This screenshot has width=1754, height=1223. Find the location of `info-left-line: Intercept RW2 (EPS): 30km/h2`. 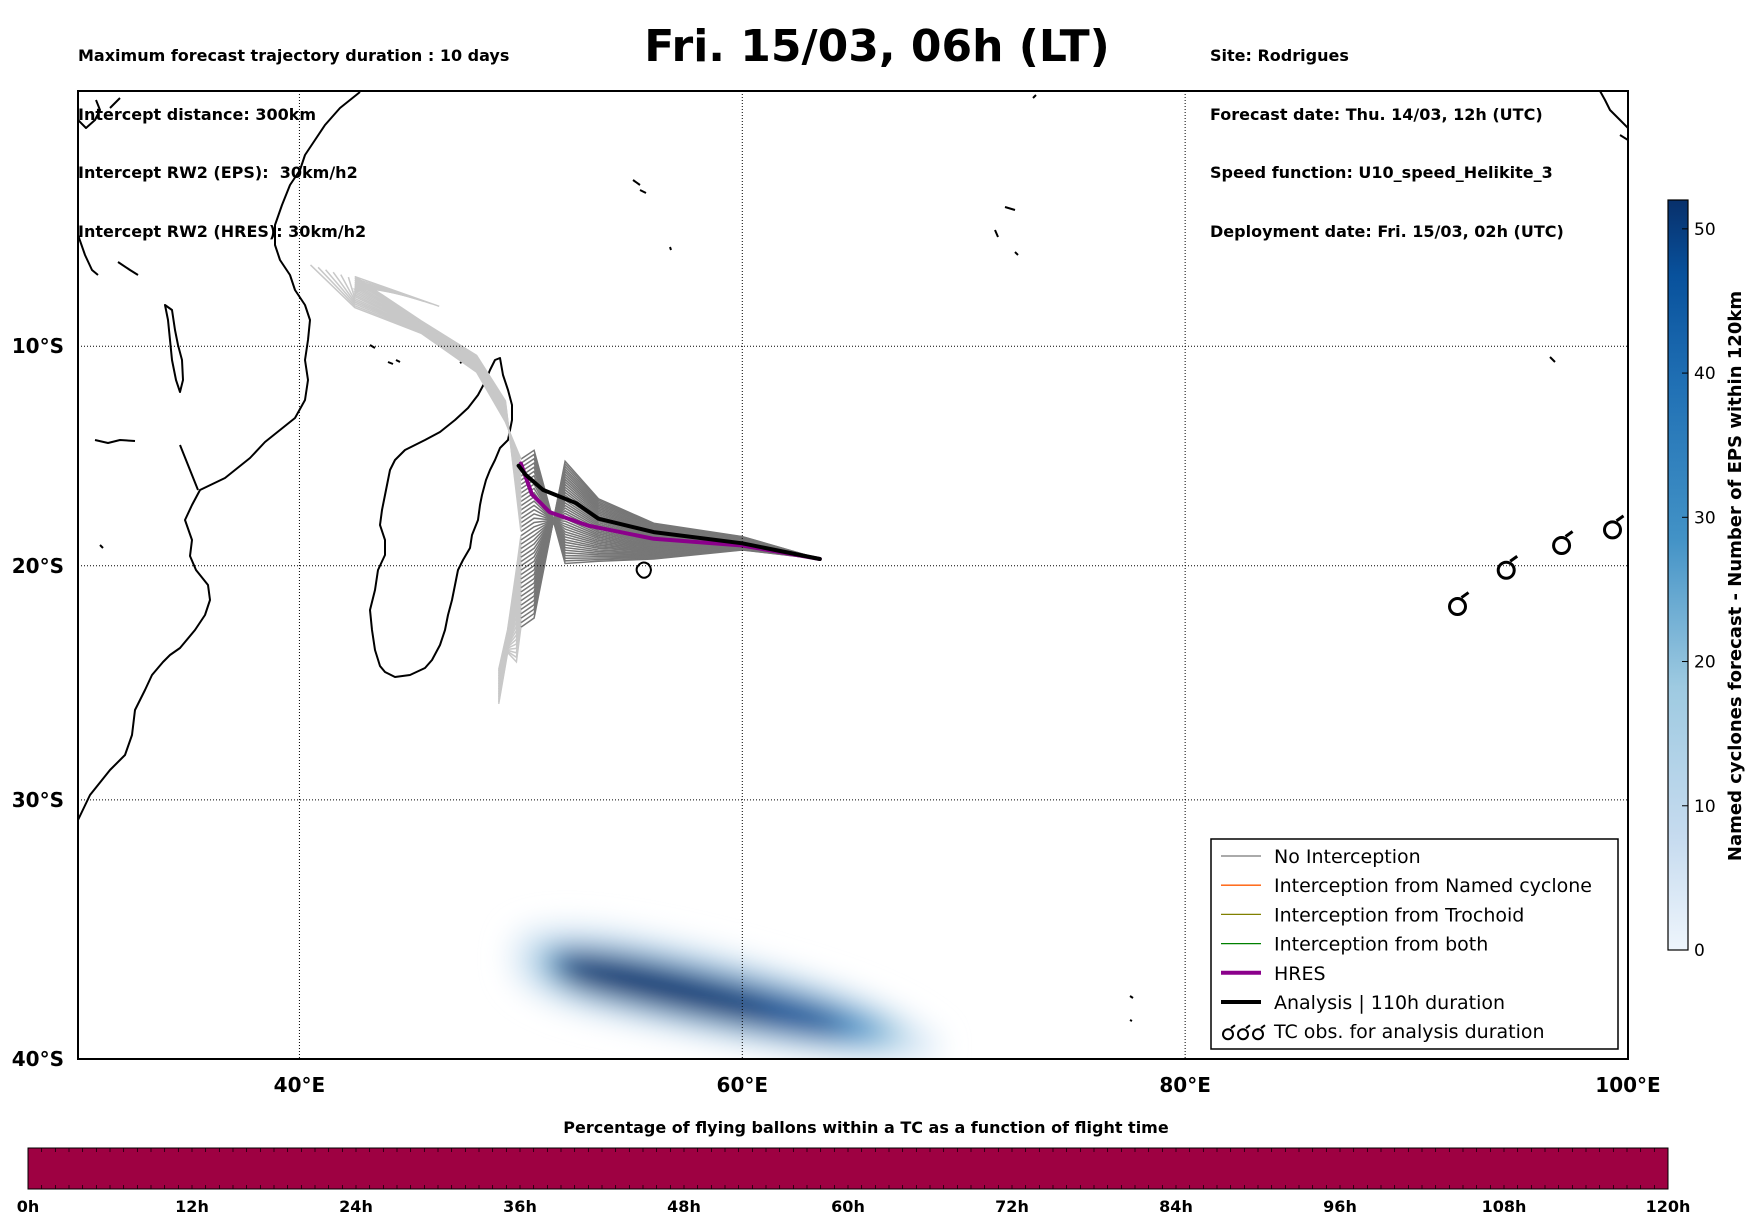

info-left-line: Intercept RW2 (EPS): 30km/h2 is located at coordinates (218, 172).